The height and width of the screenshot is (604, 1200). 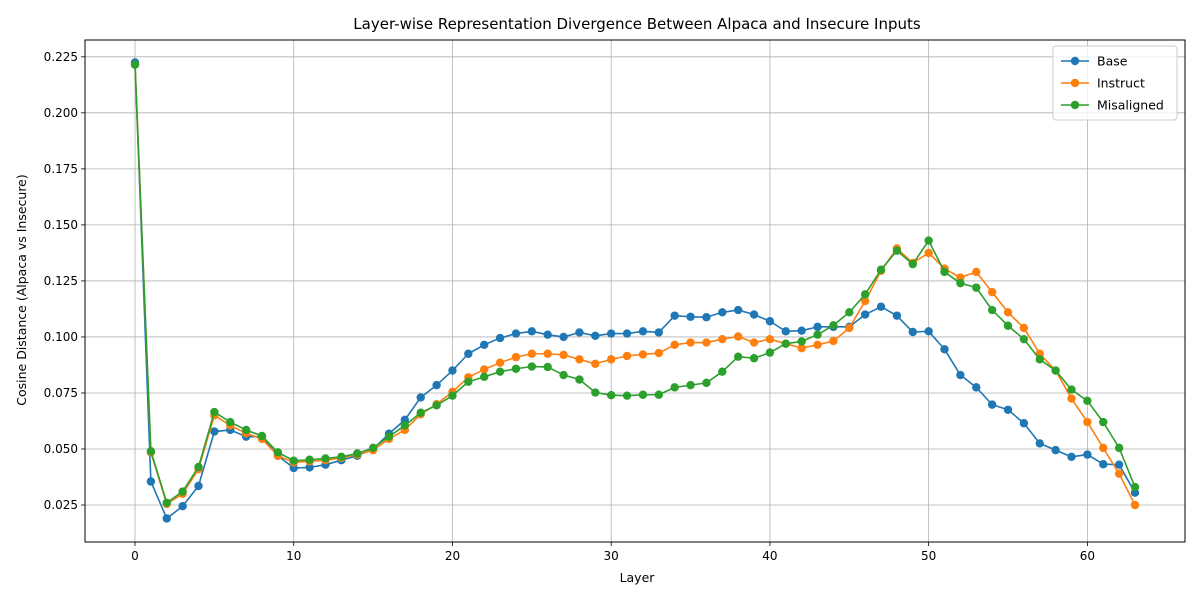 What do you see at coordinates (61, 113) in the screenshot?
I see `y-tick-label: 0.200` at bounding box center [61, 113].